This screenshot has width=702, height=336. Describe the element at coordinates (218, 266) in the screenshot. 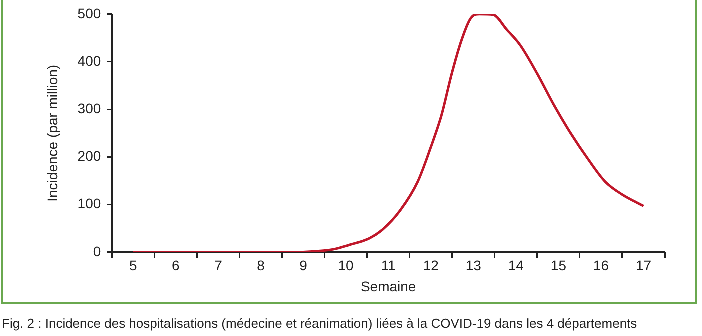

I see `x-tick-label: 7` at that location.